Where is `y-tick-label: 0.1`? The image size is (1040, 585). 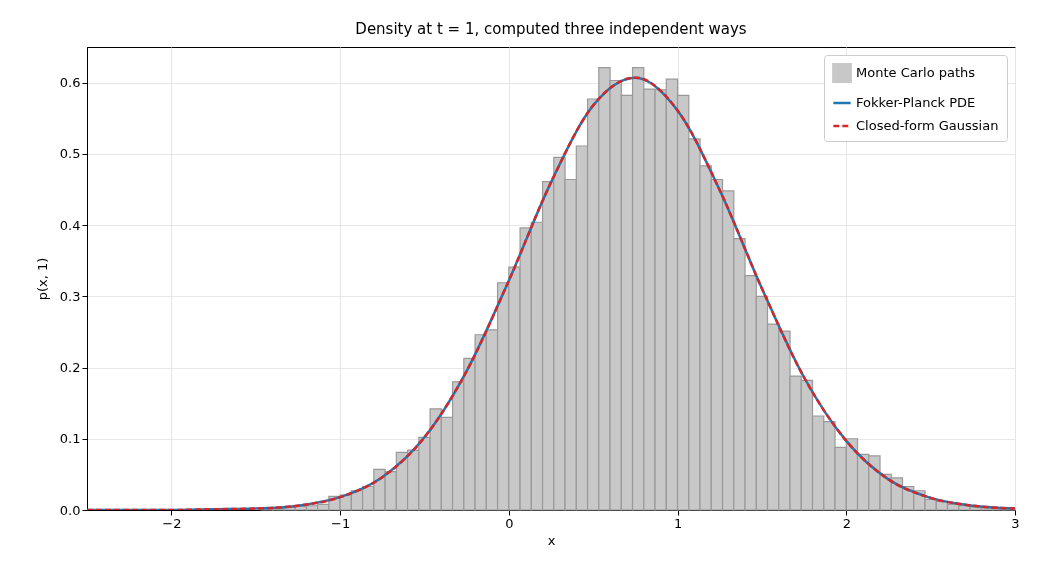 y-tick-label: 0.1 is located at coordinates (70, 439).